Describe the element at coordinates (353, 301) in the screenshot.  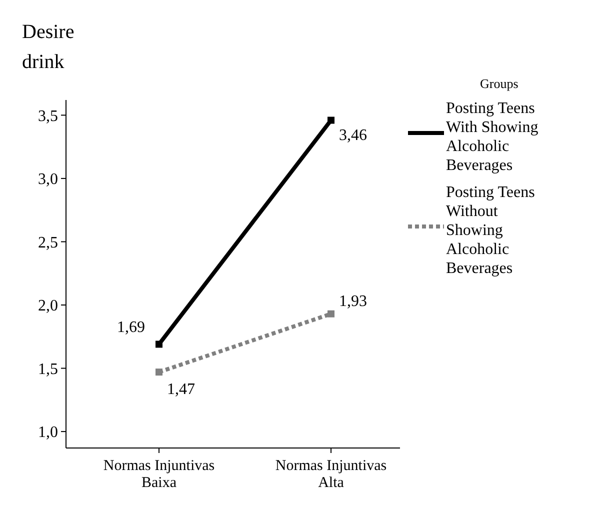
I see `data-label: 1,93` at that location.